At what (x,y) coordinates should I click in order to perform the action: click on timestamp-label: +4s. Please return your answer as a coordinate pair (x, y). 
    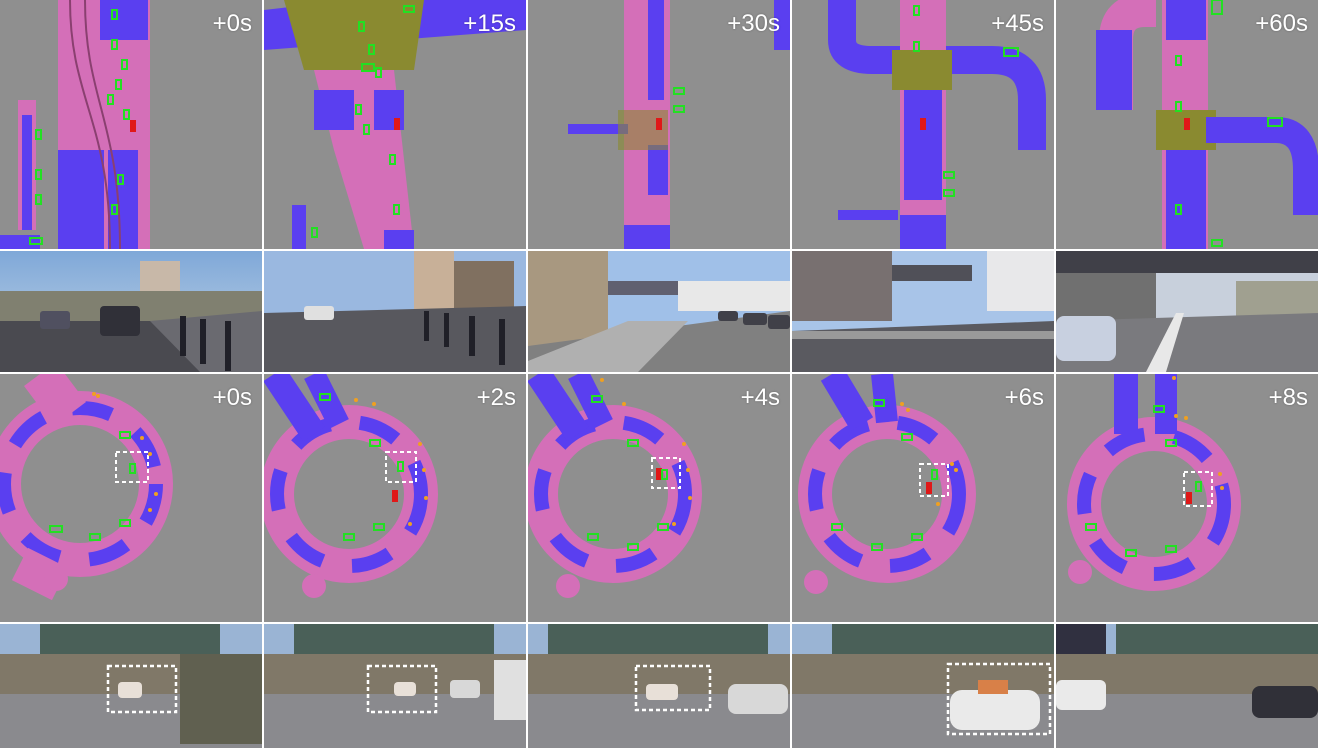
    Looking at the image, I should click on (760, 397).